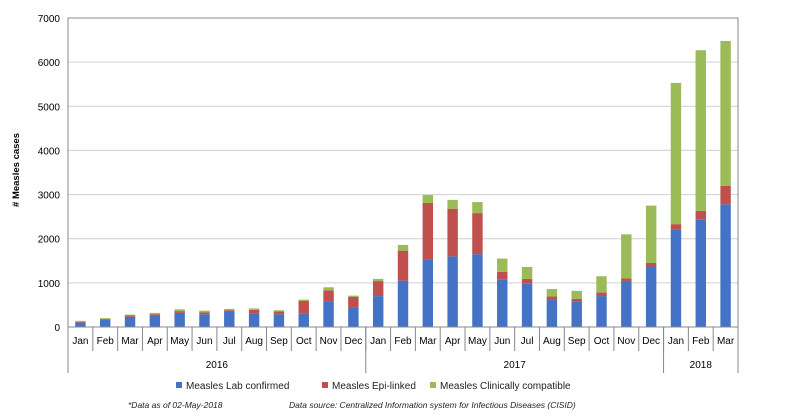 This screenshot has width=788, height=420. Describe the element at coordinates (49, 63) in the screenshot. I see `y-tick-label: 6000` at that location.